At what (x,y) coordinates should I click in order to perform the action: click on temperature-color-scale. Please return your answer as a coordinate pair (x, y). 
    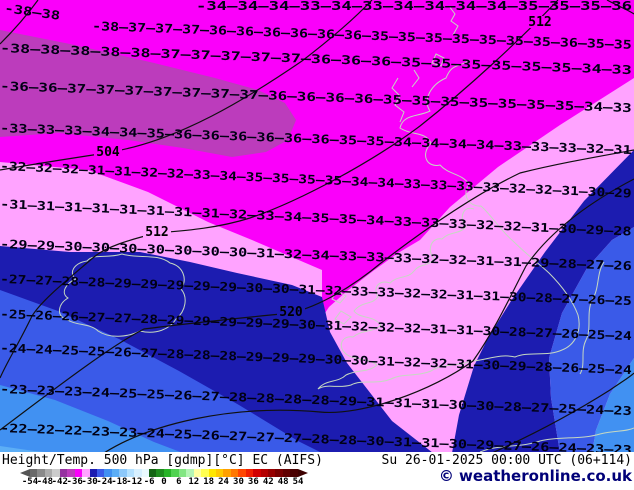
    Looking at the image, I should click on (164, 473).